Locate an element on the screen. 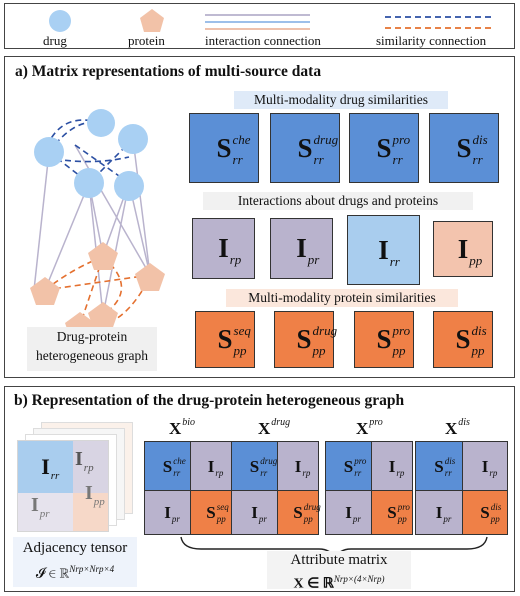 The height and width of the screenshot is (596, 520). tensor-cell-rp is located at coordinates (90, 467).